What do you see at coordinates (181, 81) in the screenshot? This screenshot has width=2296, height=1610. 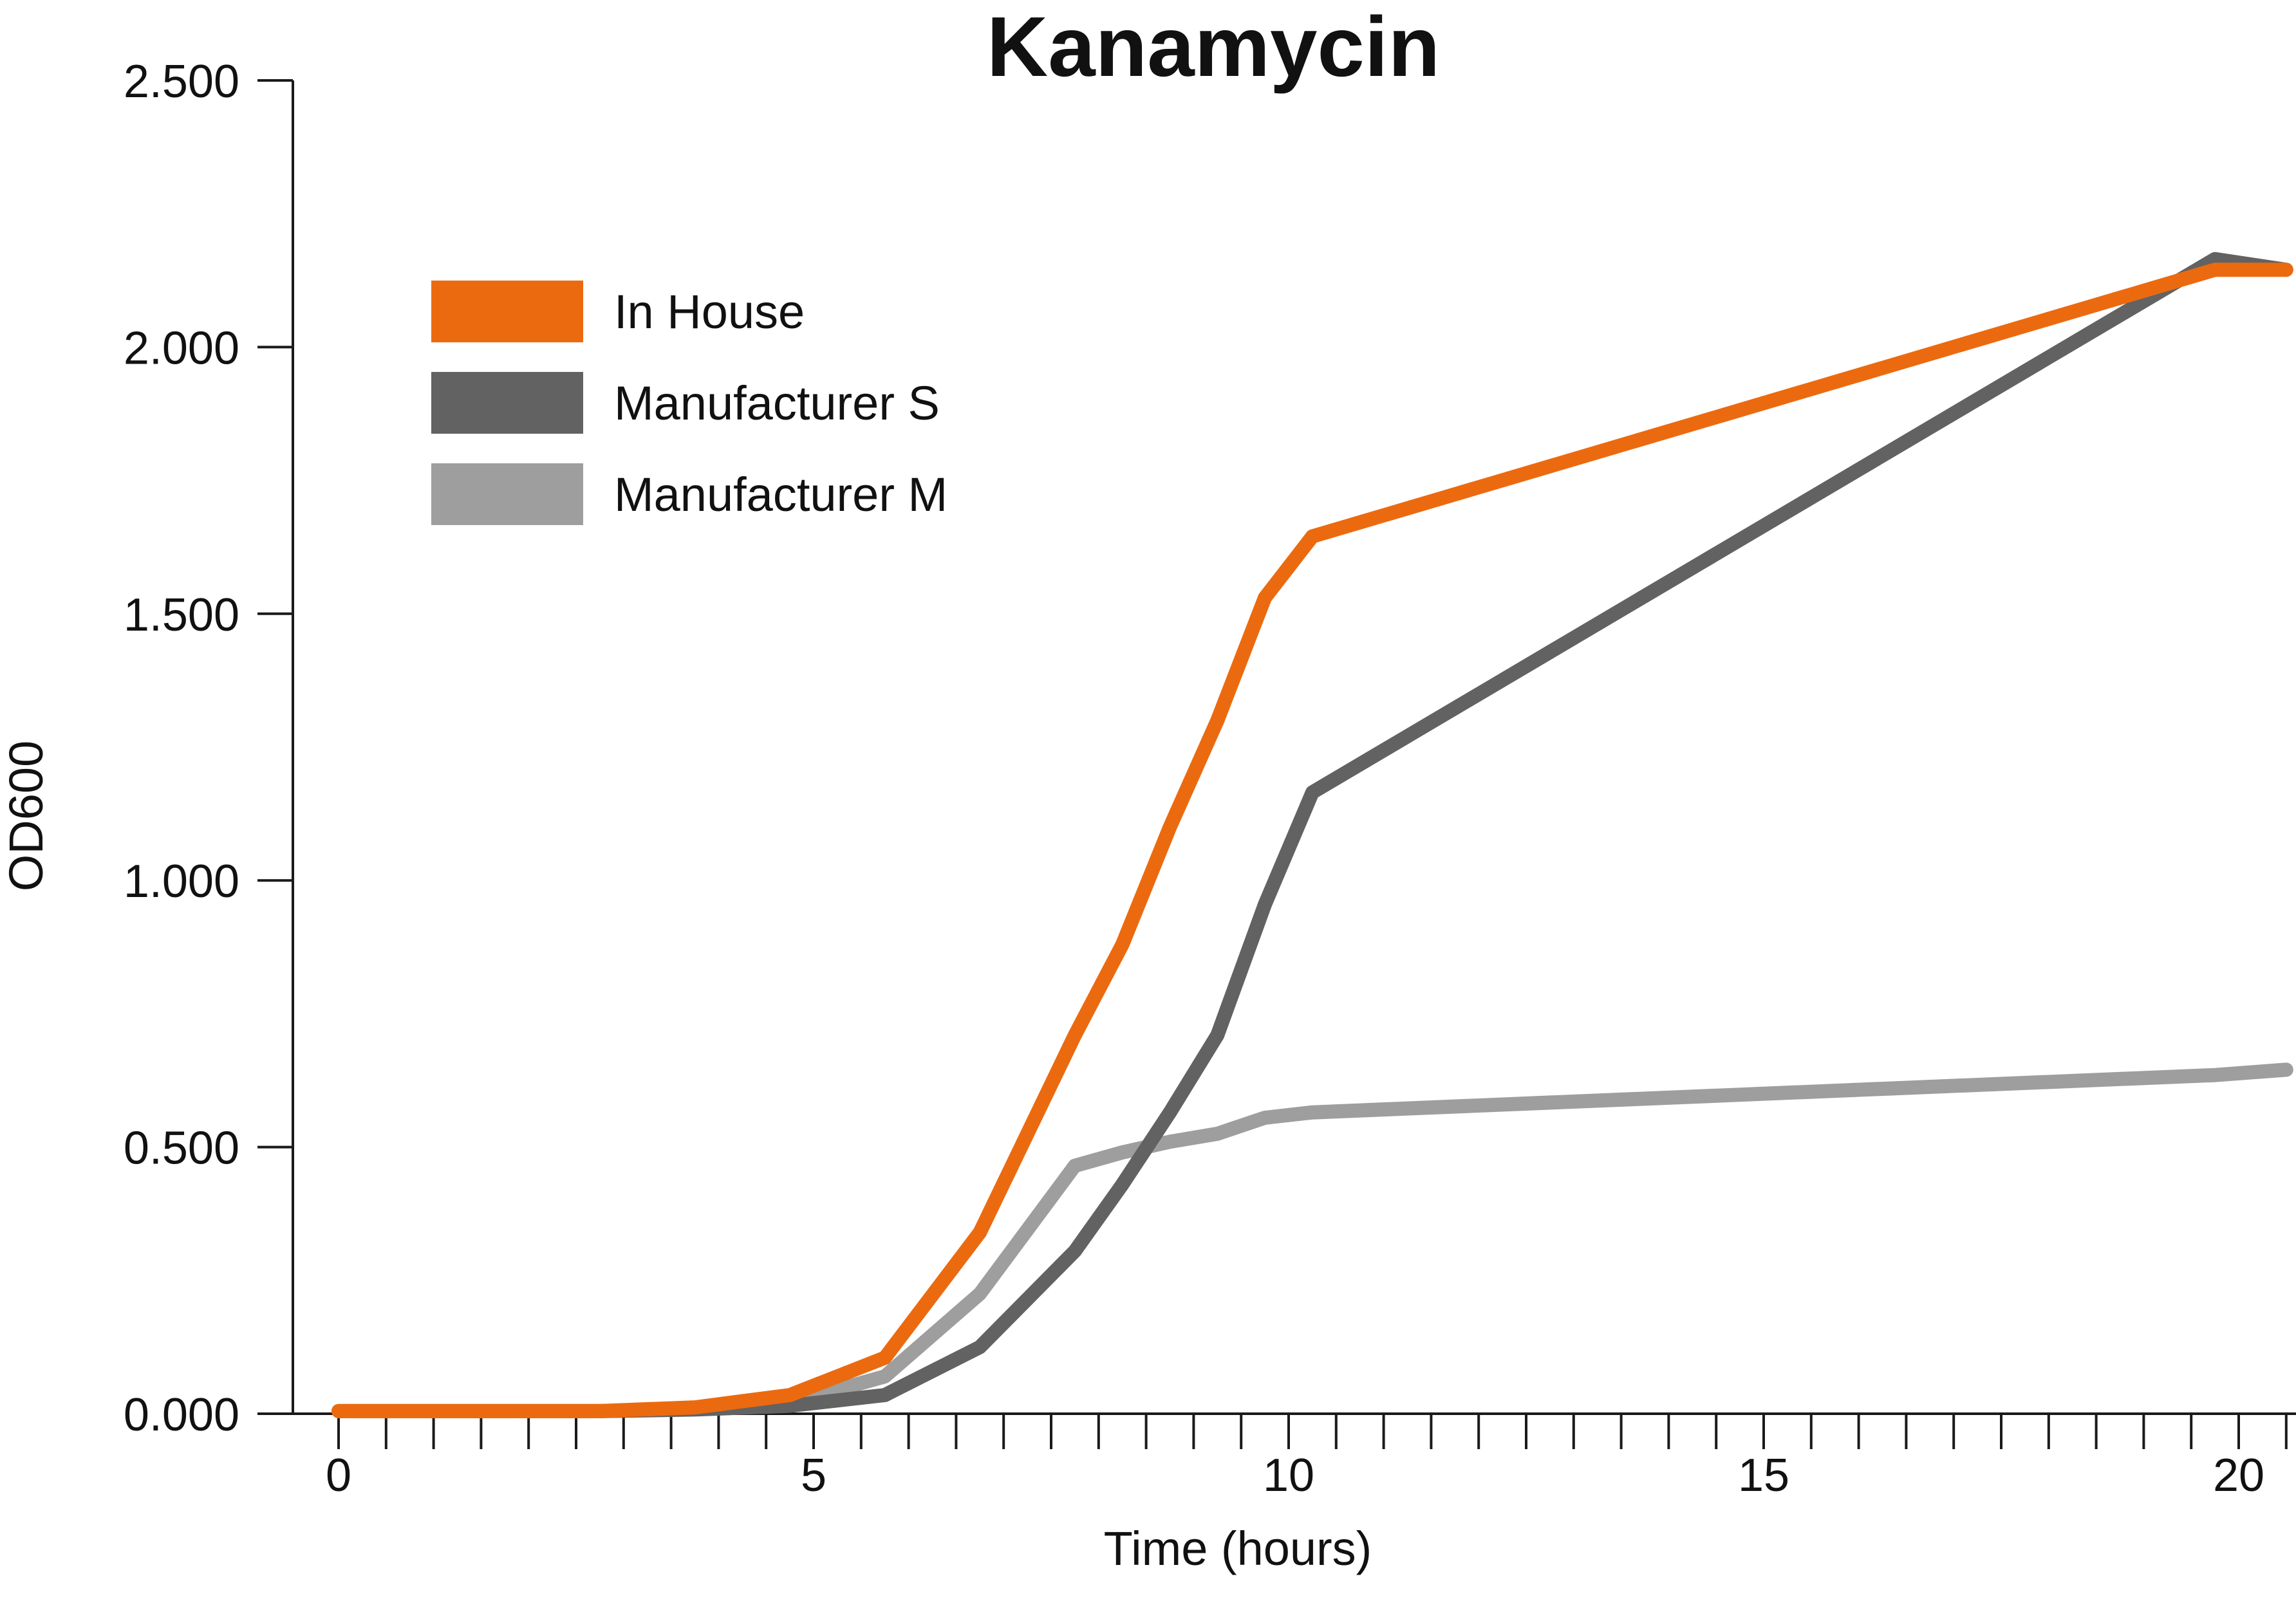 I see `y-tick-label: 2.500` at bounding box center [181, 81].